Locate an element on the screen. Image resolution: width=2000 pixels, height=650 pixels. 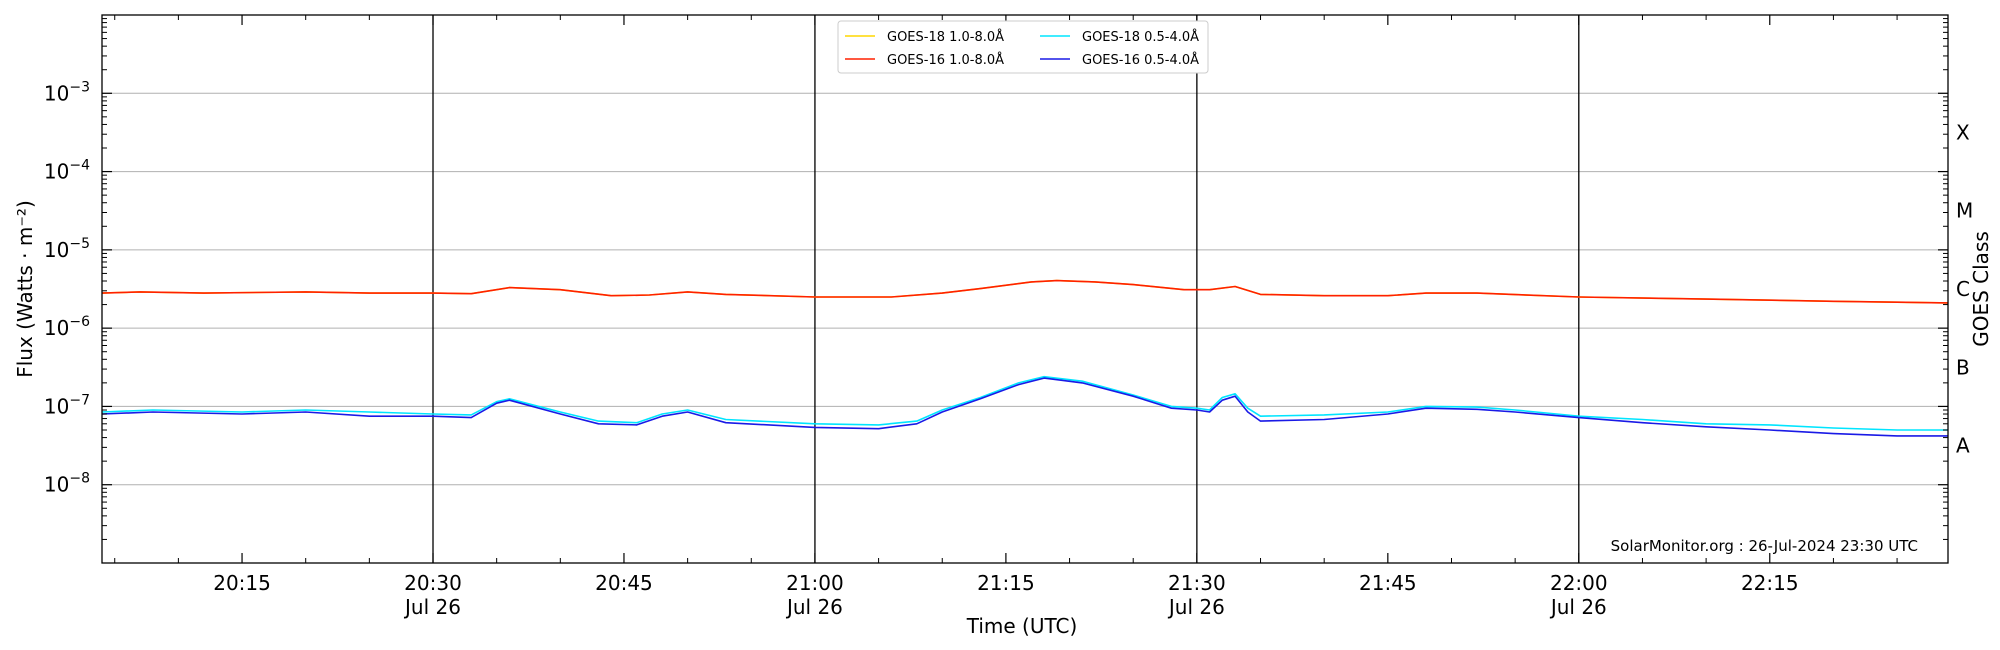
legend-label: GOES-16 0.5-4.0Å is located at coordinates (1140, 60).